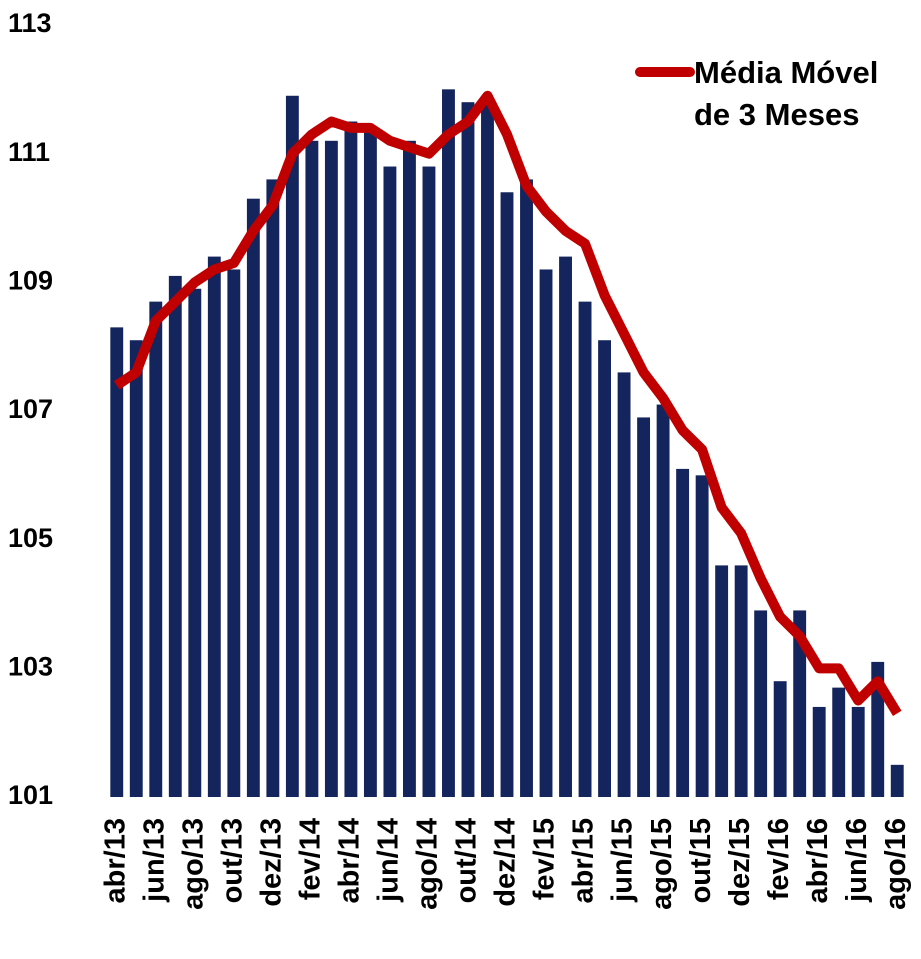 This screenshot has width=921, height=959. I want to click on y-tick-label: 101, so click(30, 795).